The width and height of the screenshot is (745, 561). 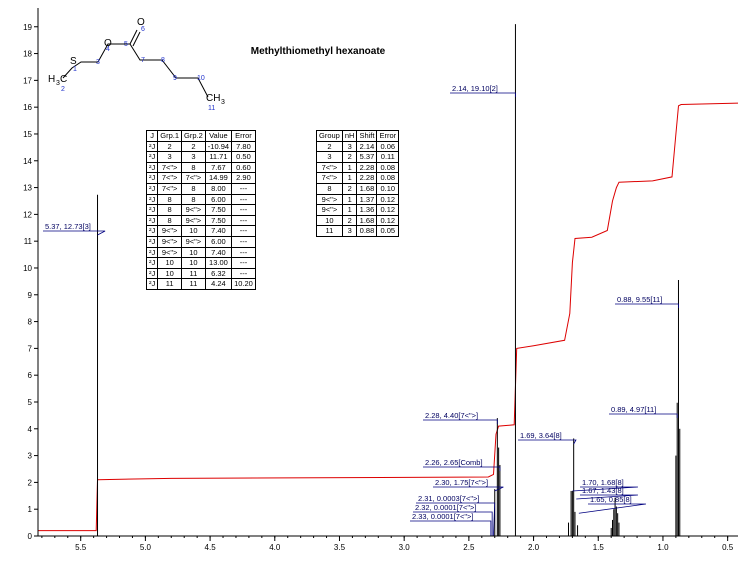 What do you see at coordinates (193, 136) in the screenshot?
I see `coupling-header-grp2: Grp.2` at bounding box center [193, 136].